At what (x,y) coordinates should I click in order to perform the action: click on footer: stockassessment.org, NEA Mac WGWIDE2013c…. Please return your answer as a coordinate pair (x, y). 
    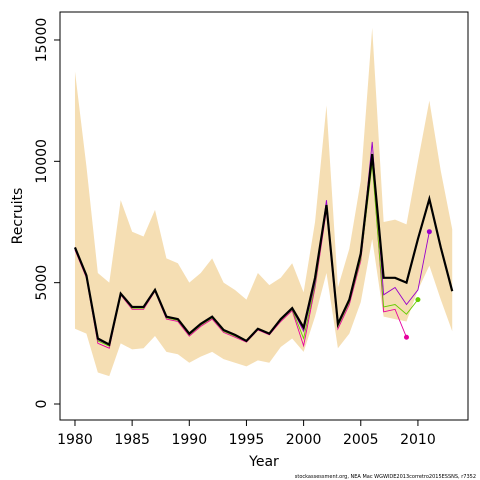
    Looking at the image, I should click on (385, 477).